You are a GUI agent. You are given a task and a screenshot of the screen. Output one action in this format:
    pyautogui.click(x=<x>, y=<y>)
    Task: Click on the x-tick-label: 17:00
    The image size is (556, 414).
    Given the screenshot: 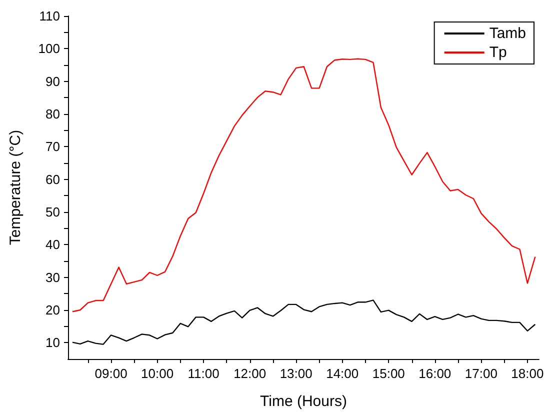 What is the action you would take?
    pyautogui.click(x=481, y=373)
    